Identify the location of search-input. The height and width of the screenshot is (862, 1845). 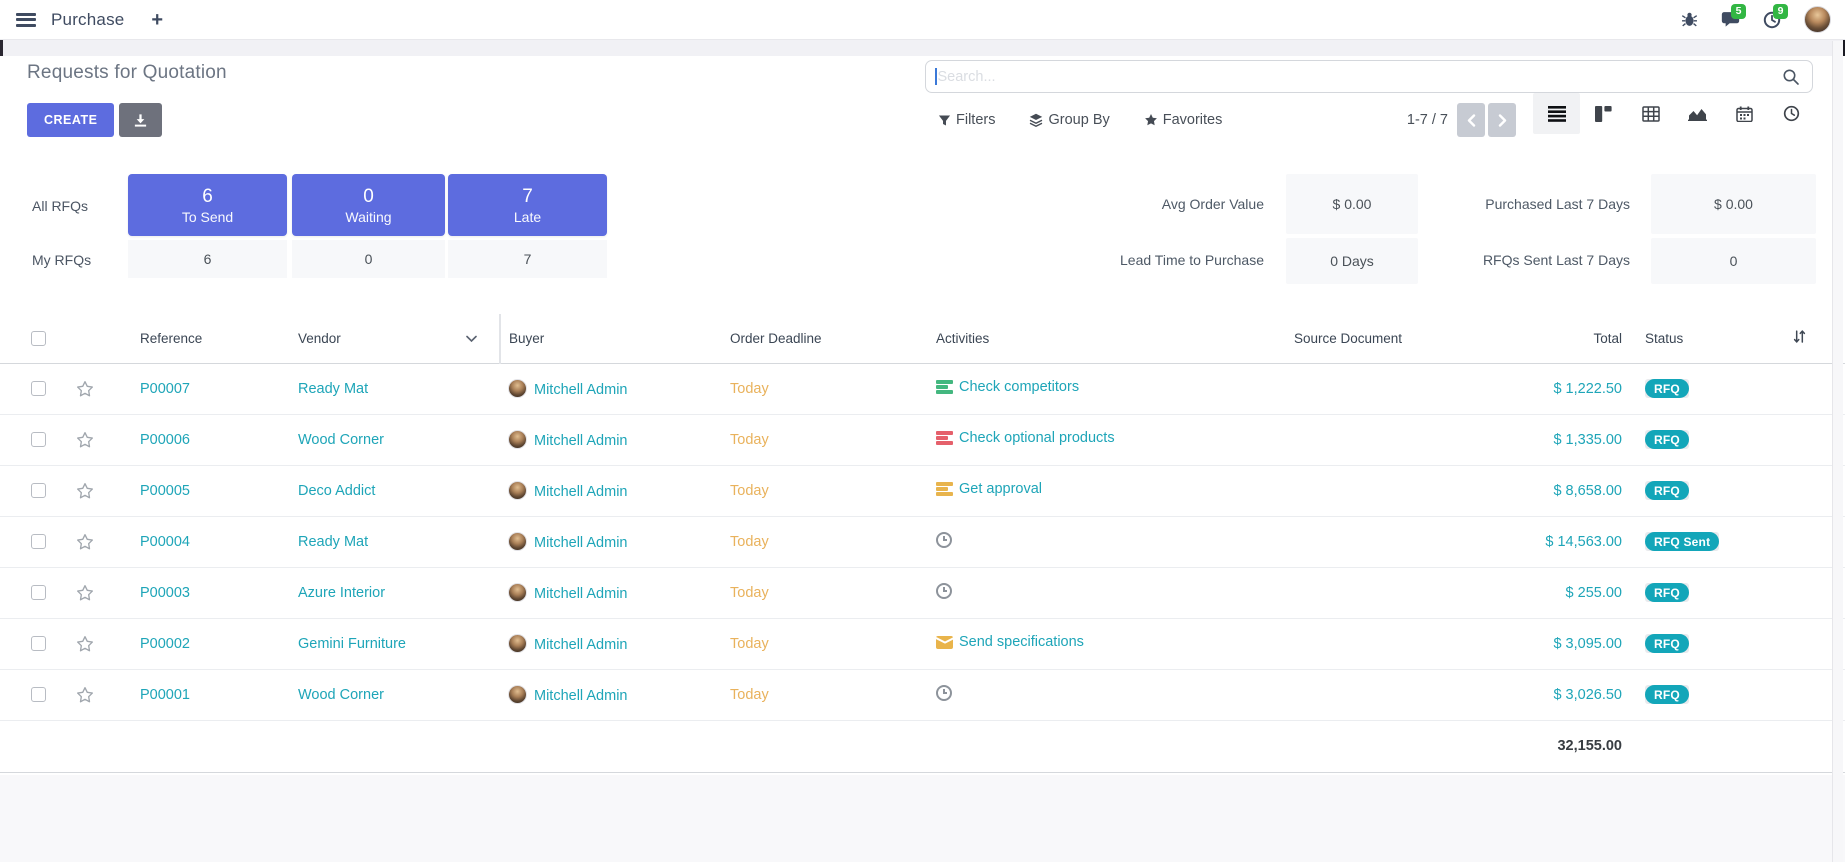
(1359, 76).